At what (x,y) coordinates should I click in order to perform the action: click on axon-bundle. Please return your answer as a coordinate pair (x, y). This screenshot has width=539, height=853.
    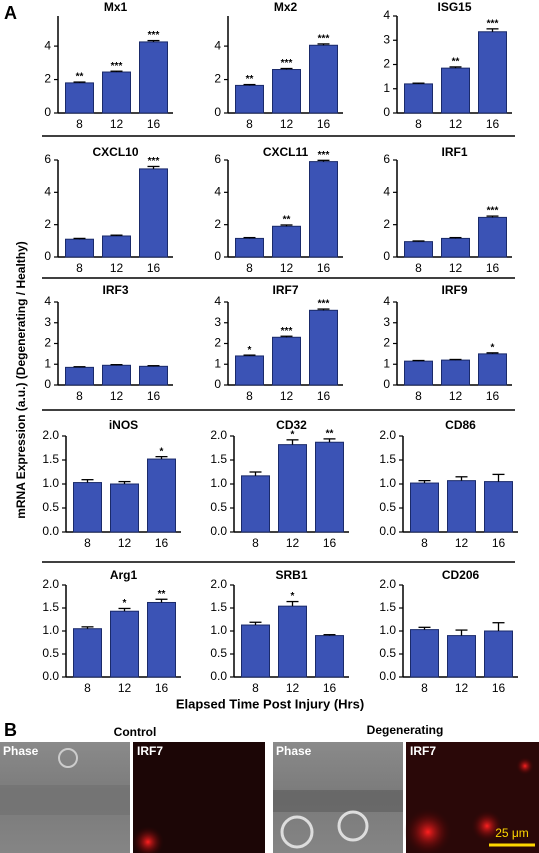
    Looking at the image, I should click on (338, 801).